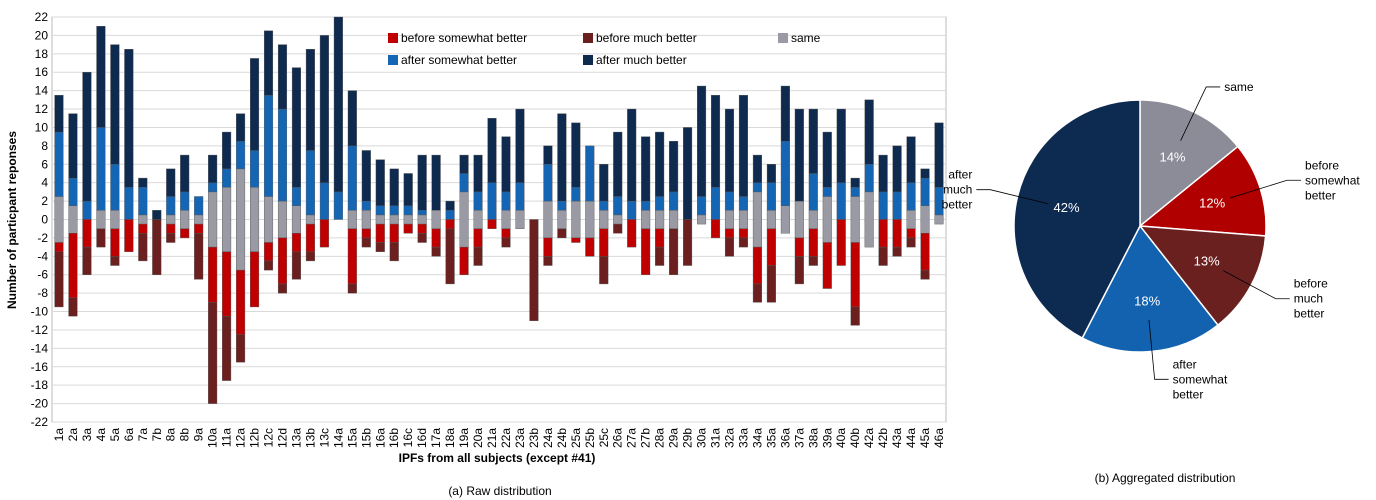 This screenshot has width=1376, height=500. Describe the element at coordinates (380, 438) in the screenshot. I see `x-tick-label: 16a` at that location.